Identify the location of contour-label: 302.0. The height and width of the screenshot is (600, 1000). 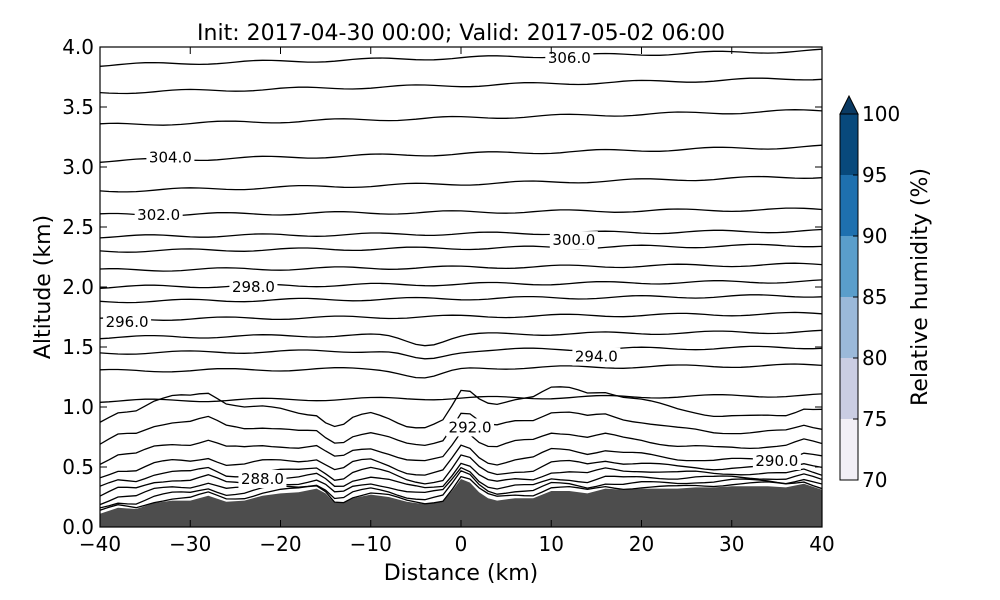
(158, 215).